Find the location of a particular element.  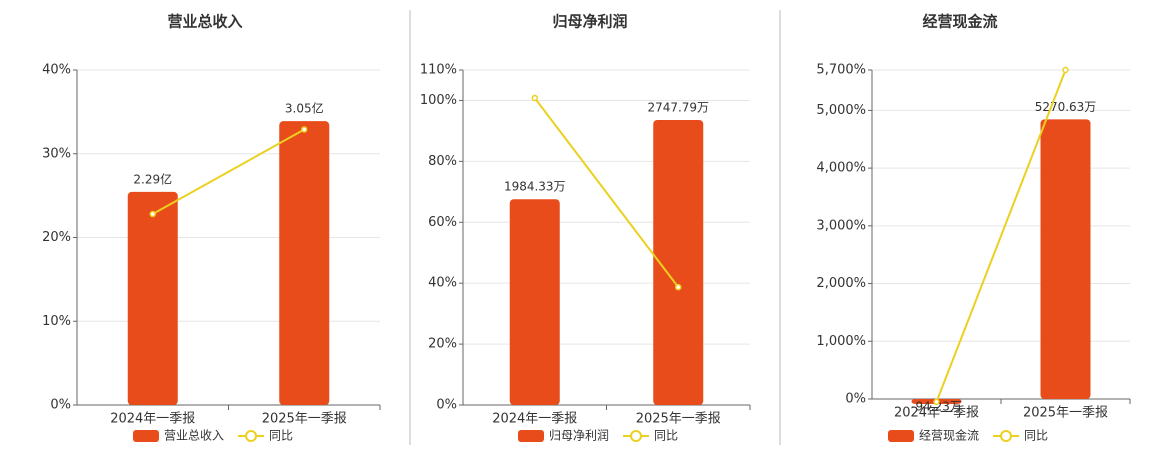

bar-label: 1984.33万 is located at coordinates (535, 187).